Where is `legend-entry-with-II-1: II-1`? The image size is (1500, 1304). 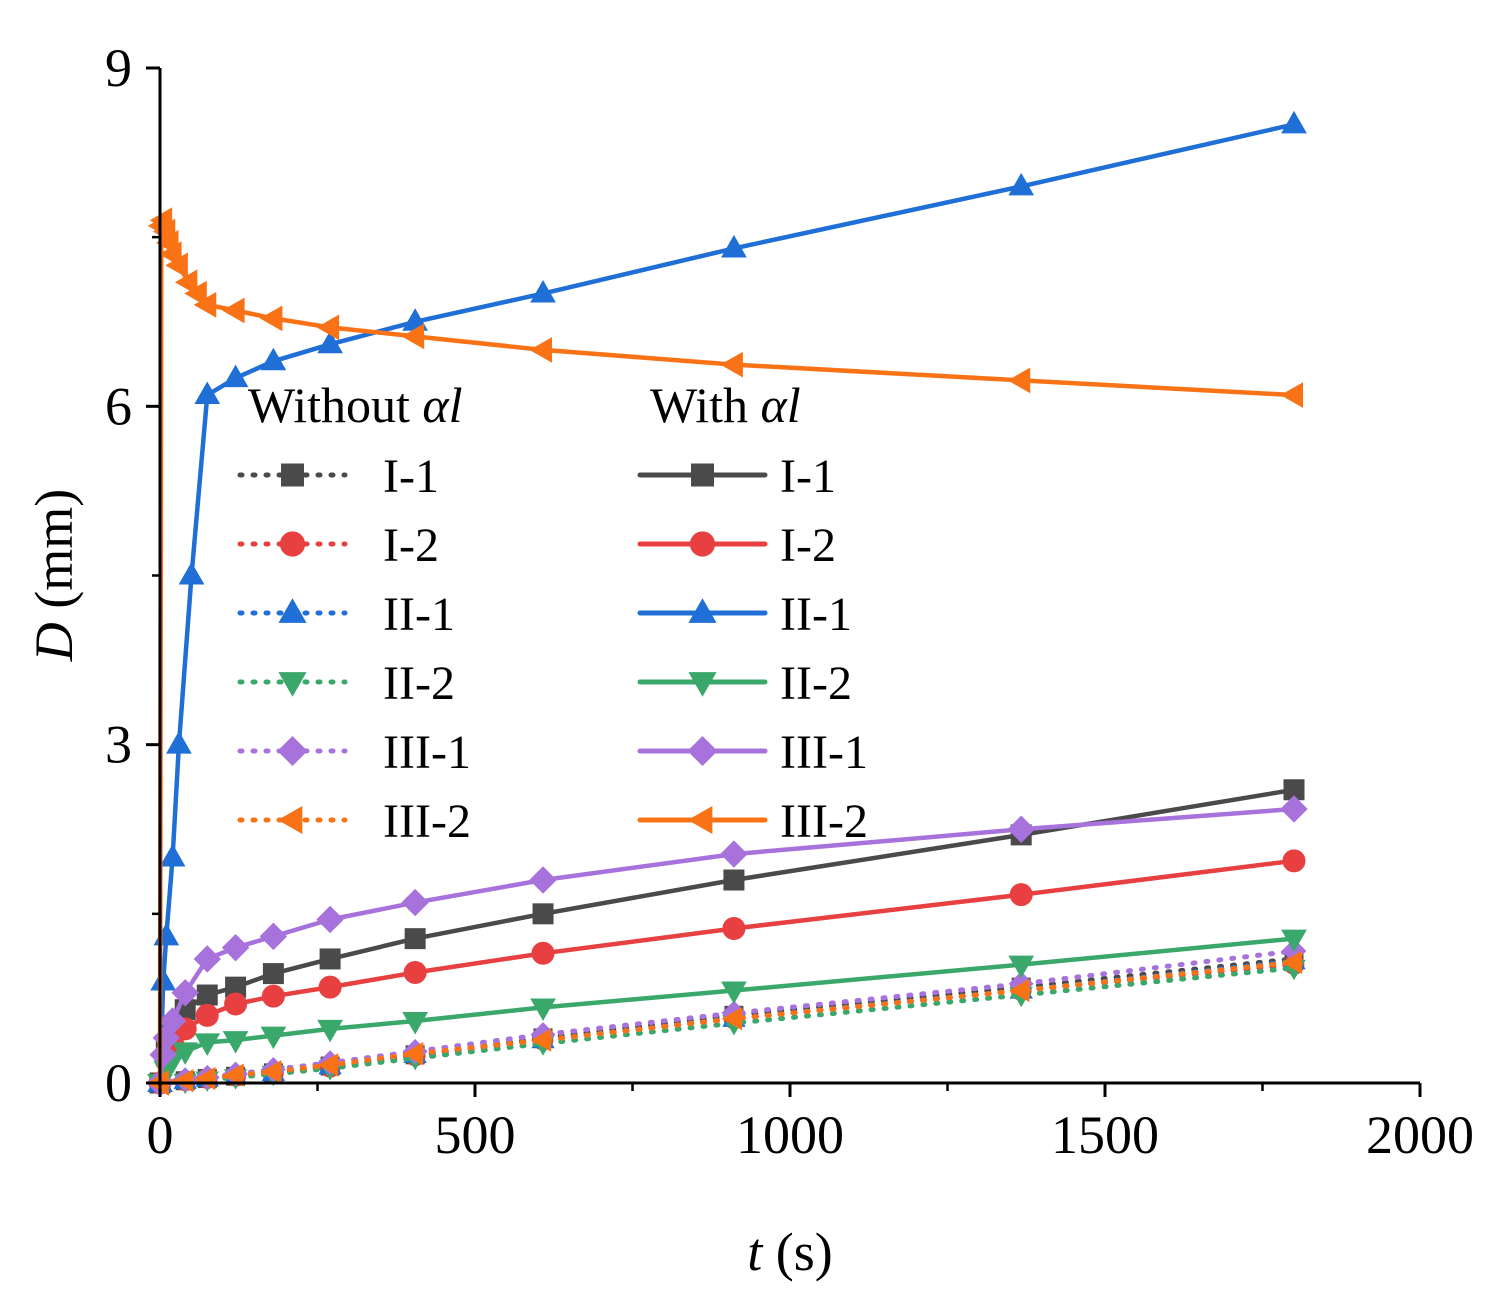
legend-entry-with-II-1: II-1 is located at coordinates (744, 614).